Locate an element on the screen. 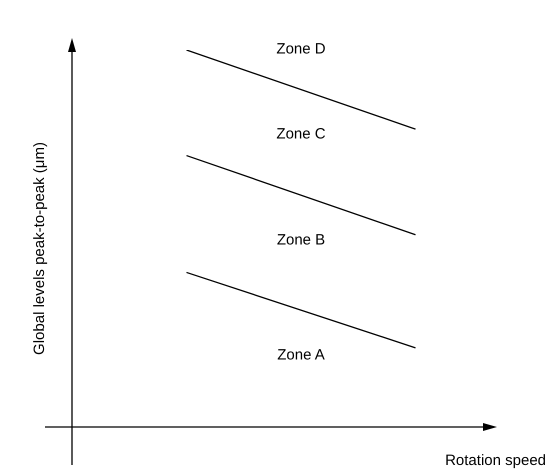  annotation: Zone A is located at coordinates (301, 355).